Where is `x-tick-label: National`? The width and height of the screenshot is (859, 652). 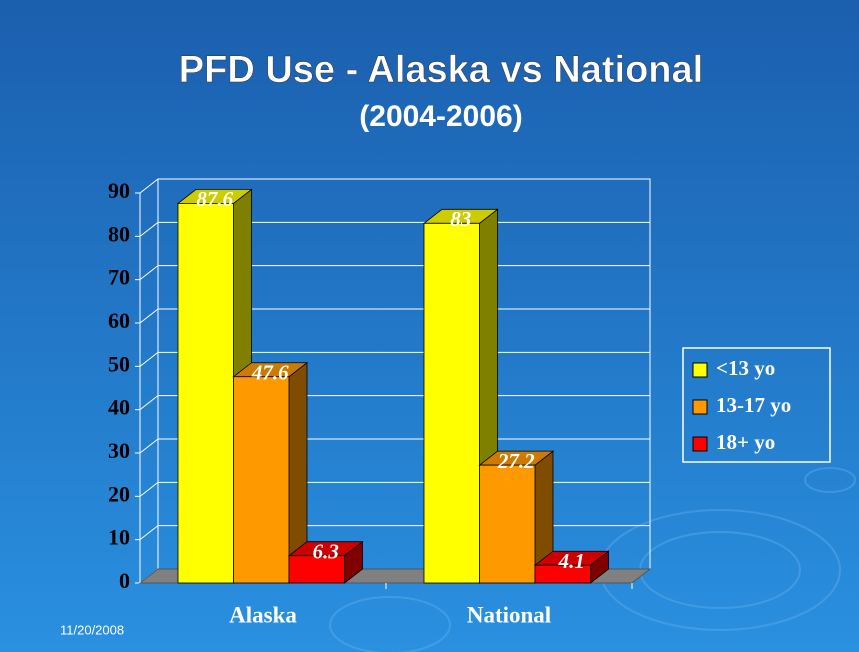
x-tick-label: National is located at coordinates (509, 614).